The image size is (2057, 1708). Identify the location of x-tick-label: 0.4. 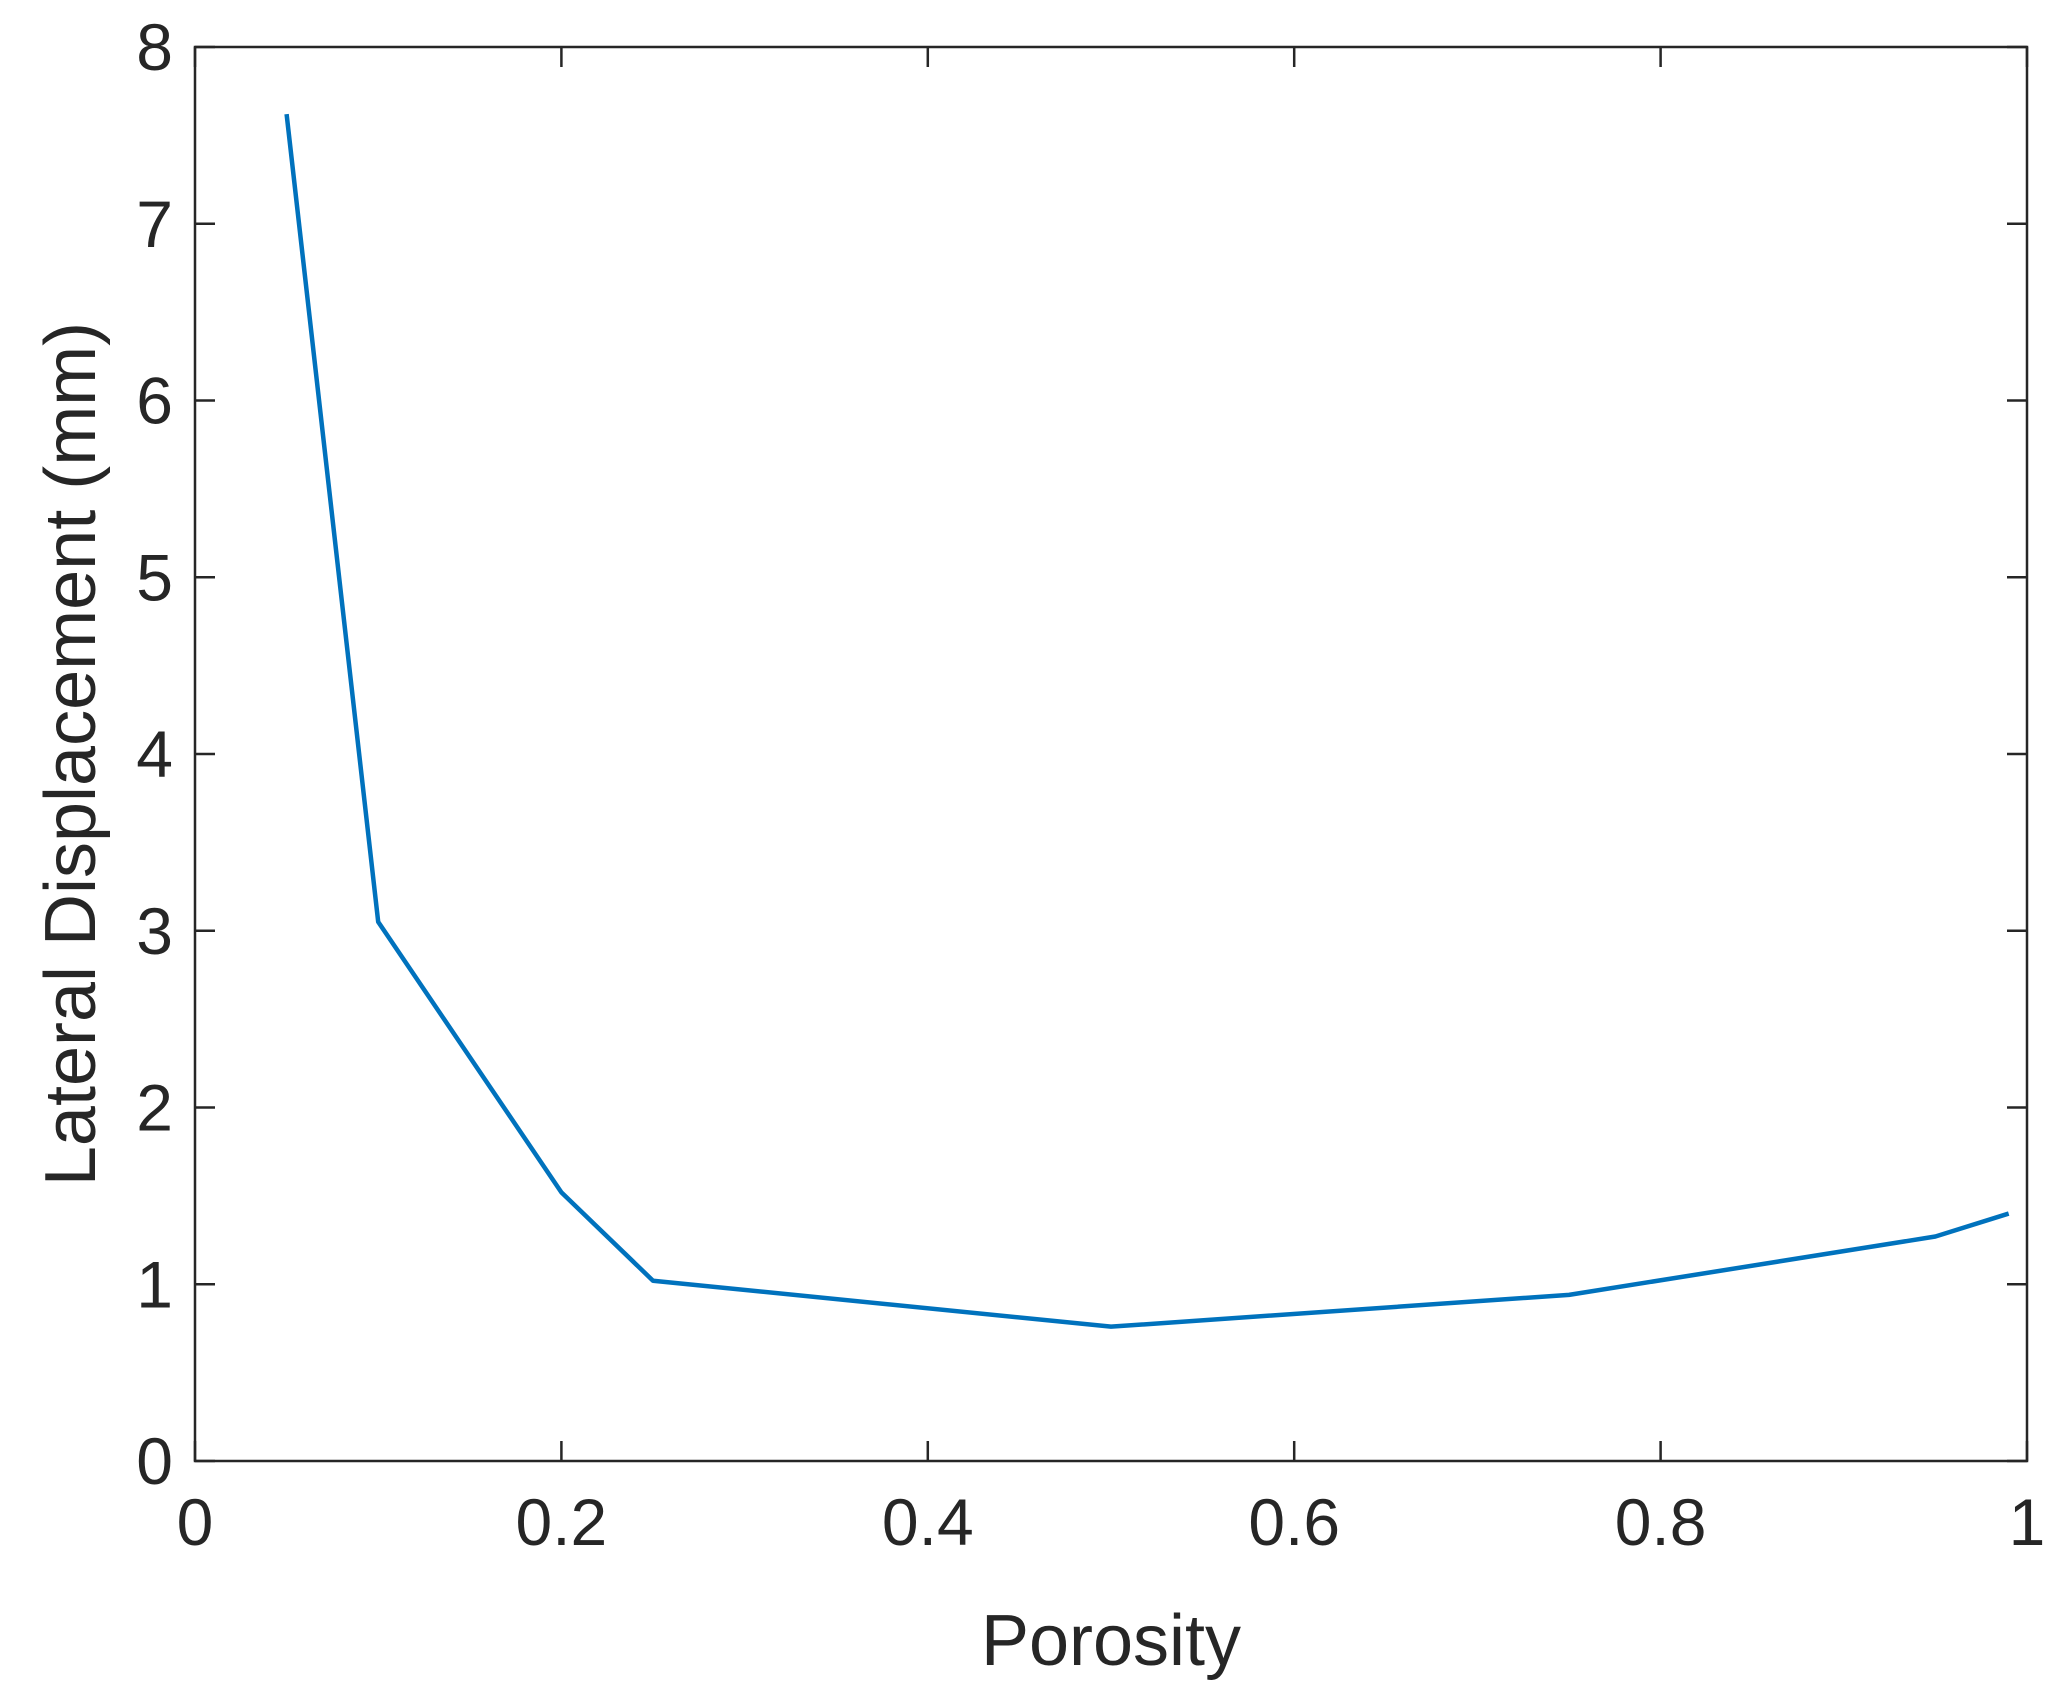
(928, 1522).